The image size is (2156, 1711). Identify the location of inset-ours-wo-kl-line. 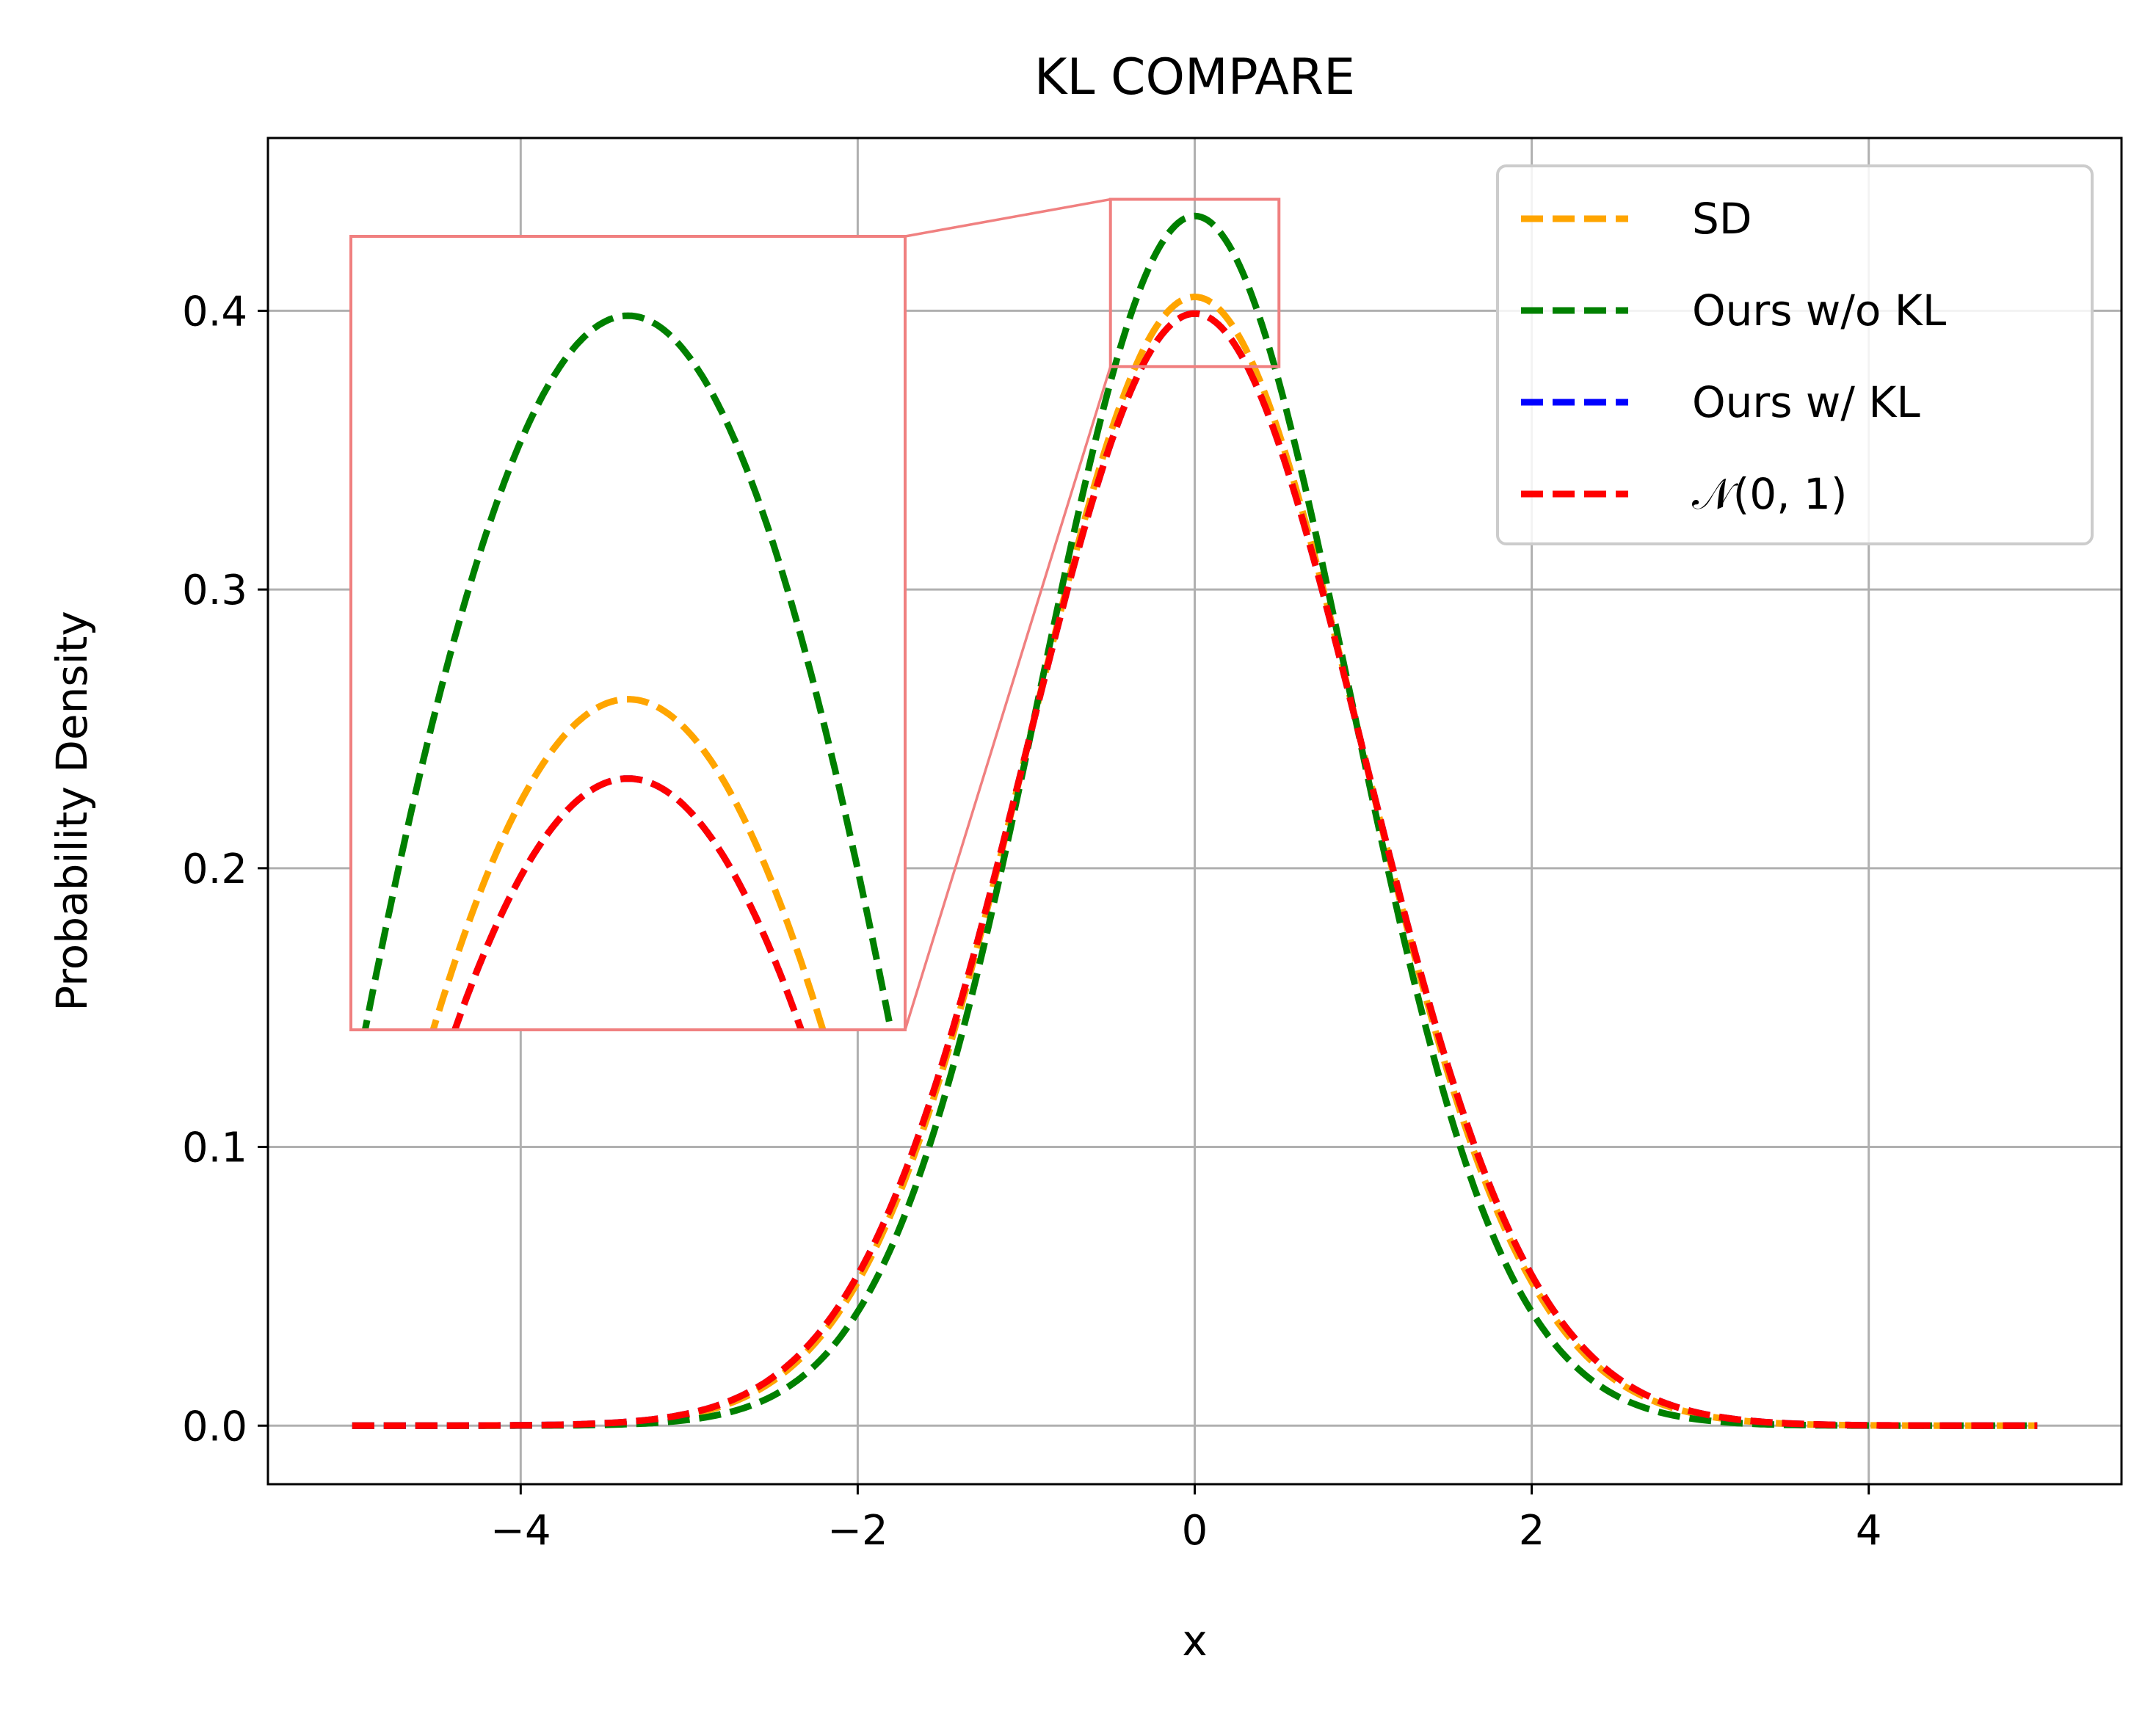
(628, 671).